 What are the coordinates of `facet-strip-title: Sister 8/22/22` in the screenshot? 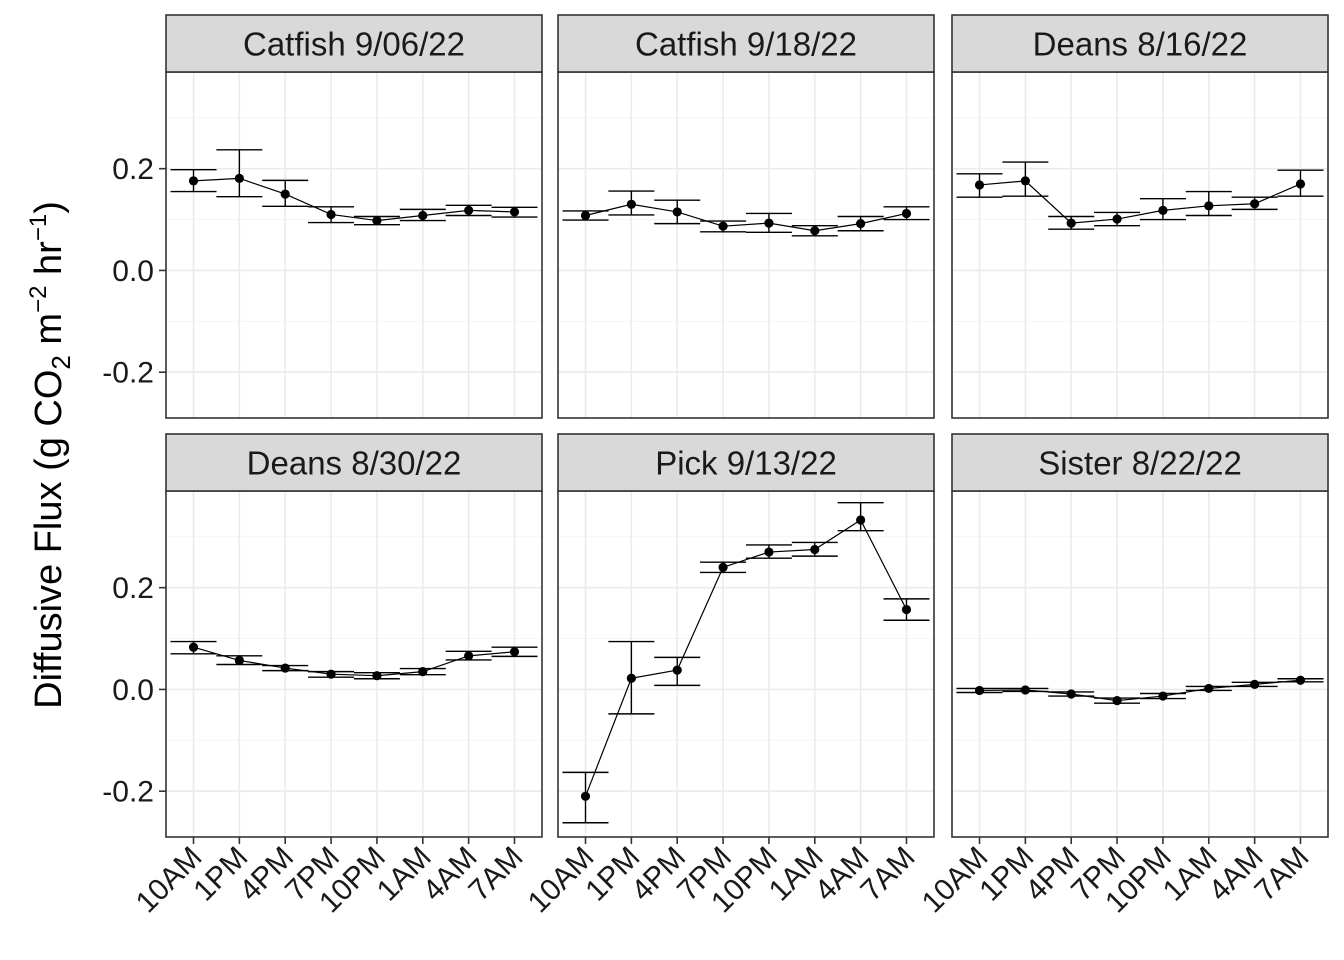 It's located at (1140, 463).